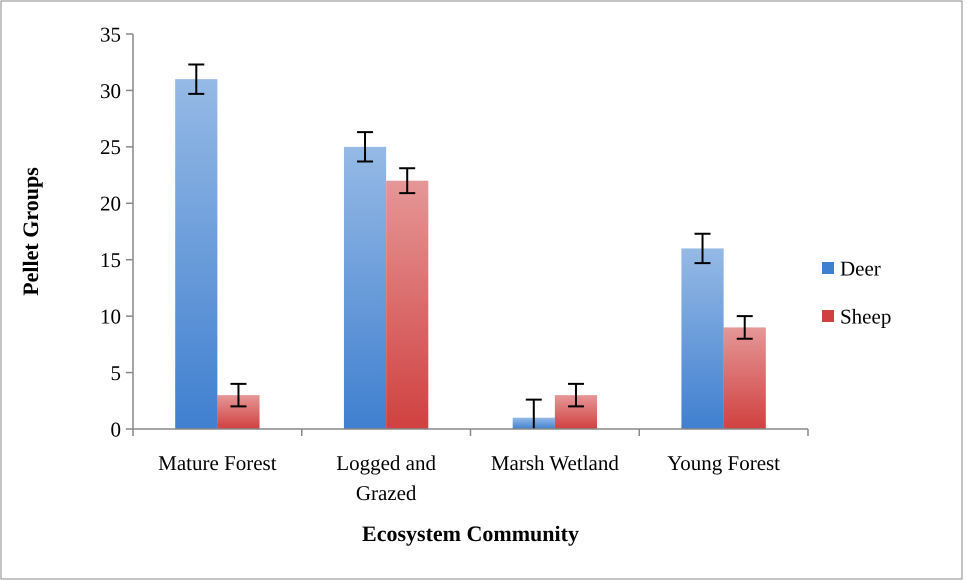 Image resolution: width=967 pixels, height=580 pixels. I want to click on y-tick-label: 10, so click(110, 316).